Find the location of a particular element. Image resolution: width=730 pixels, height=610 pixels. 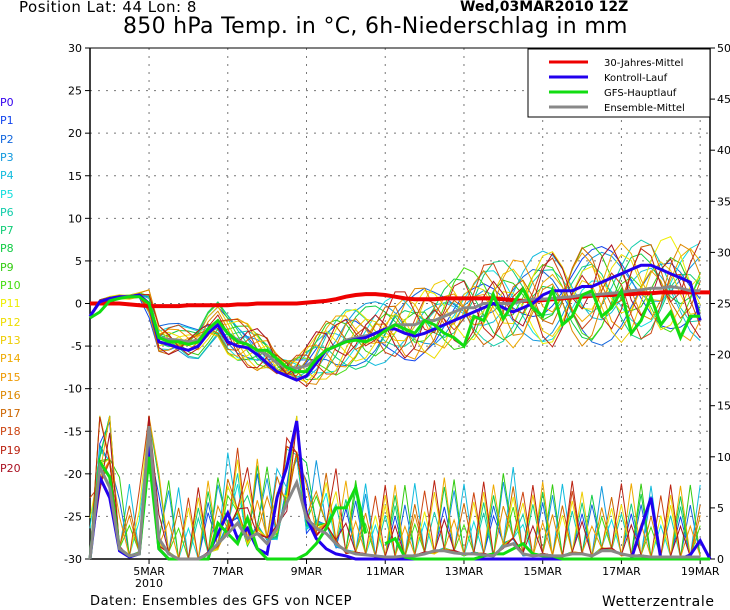

y-left-tick-label: 10 is located at coordinates (75, 218).